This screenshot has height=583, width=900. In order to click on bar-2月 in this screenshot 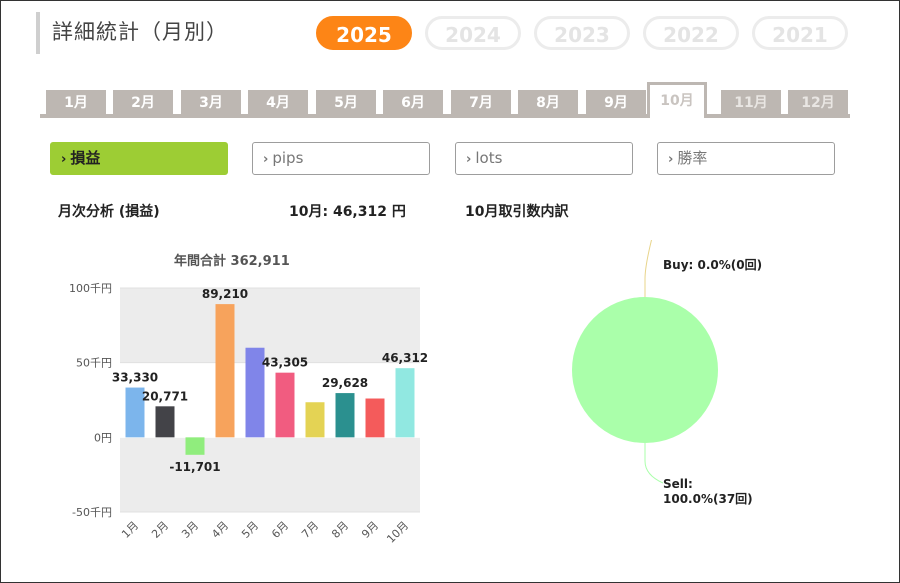, I will do `click(165, 422)`.